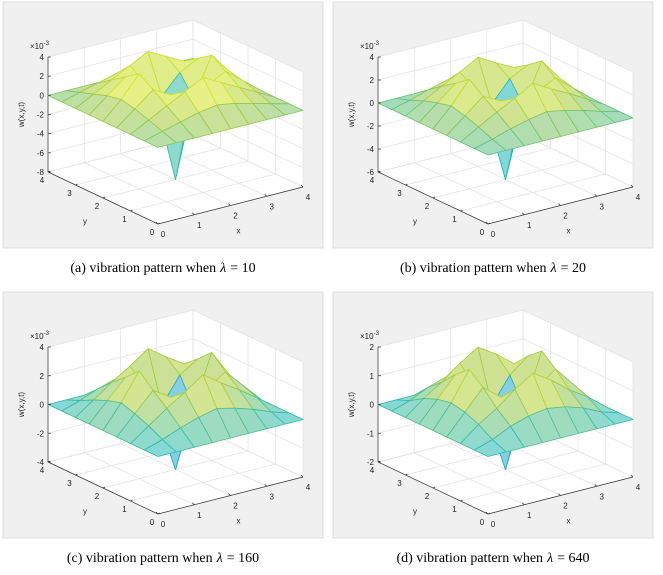  Describe the element at coordinates (242, 268) in the screenshot. I see `caption-relation: = 10` at that location.